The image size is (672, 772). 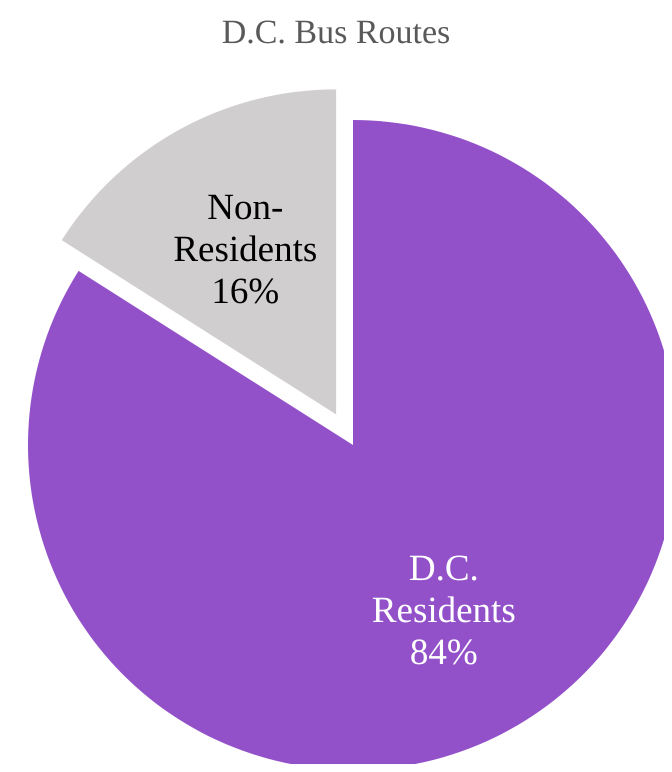 I want to click on chart-title: D.C. Bus Routes, so click(x=336, y=33).